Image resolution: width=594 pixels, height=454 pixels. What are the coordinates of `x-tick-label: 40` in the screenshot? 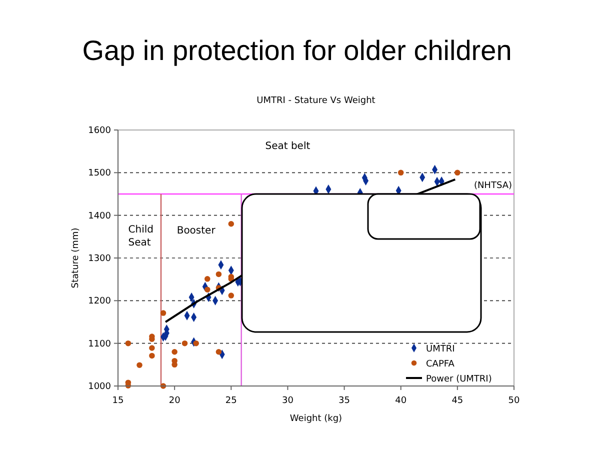 It's located at (401, 401).